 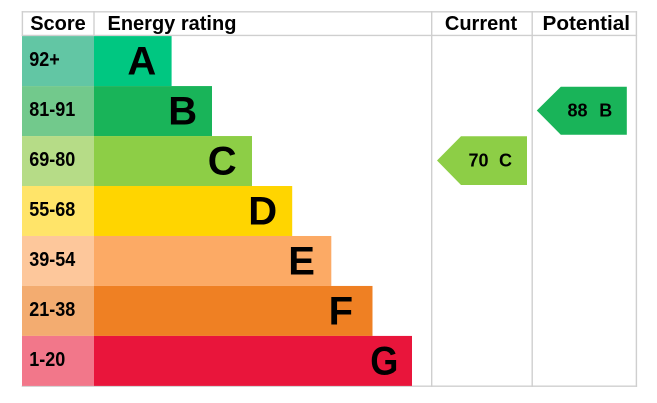 What do you see at coordinates (341, 312) in the screenshot?
I see `svg-text: F` at bounding box center [341, 312].